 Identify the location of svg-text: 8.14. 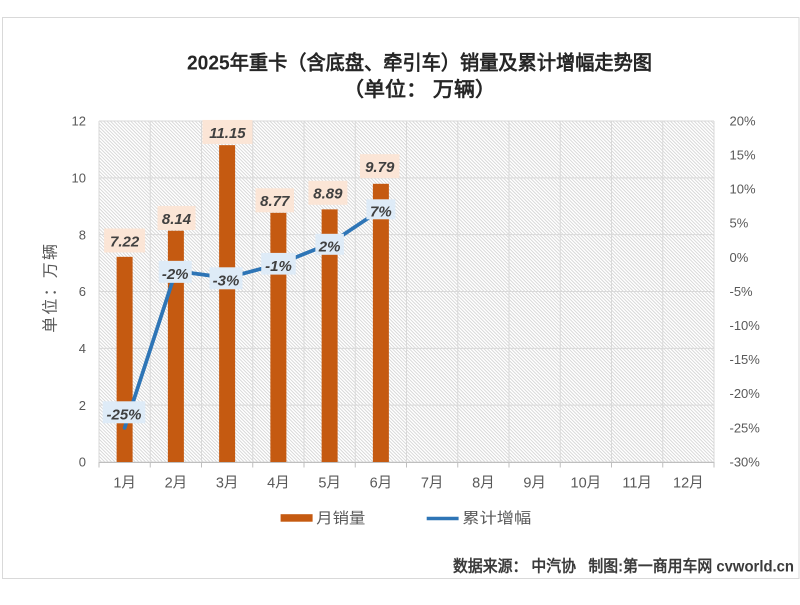
(177, 219).